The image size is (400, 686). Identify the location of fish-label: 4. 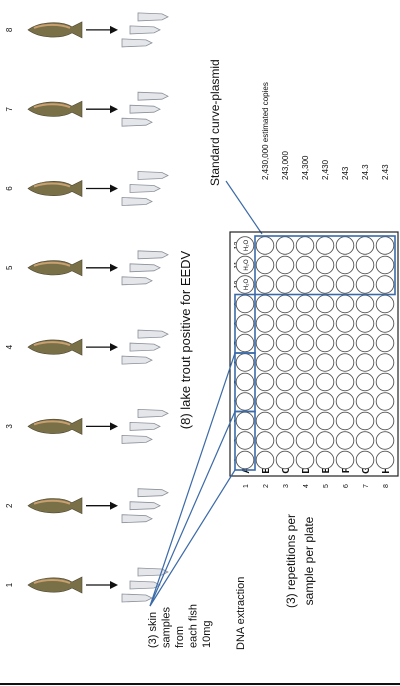
(9, 346).